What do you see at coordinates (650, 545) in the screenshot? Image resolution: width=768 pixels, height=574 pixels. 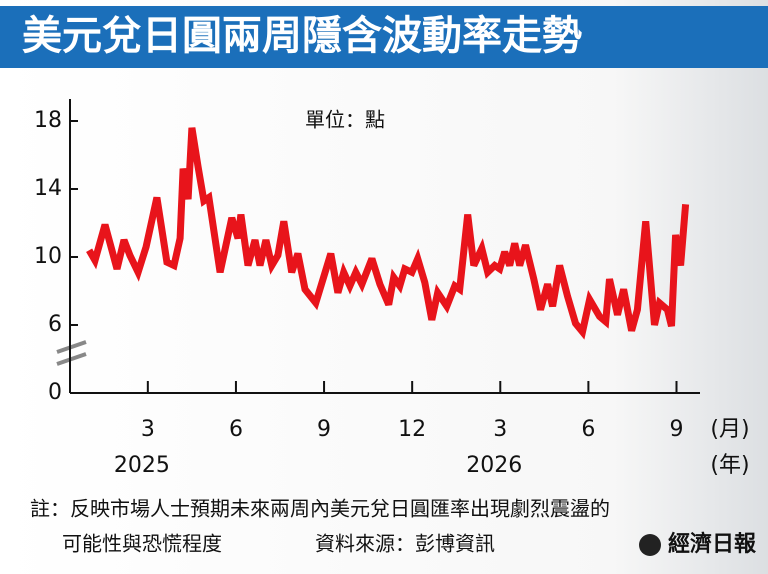 I see `publisher-logo` at bounding box center [650, 545].